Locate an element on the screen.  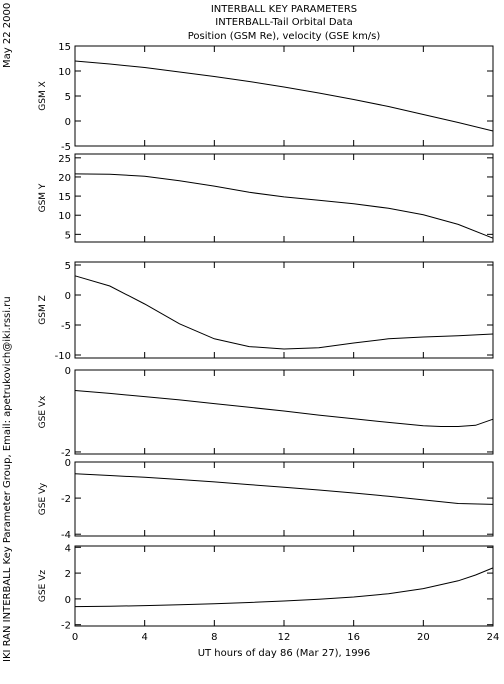
x-axis-label: UT hours of day 86 (Mar 27), 1996 is located at coordinates (284, 653).